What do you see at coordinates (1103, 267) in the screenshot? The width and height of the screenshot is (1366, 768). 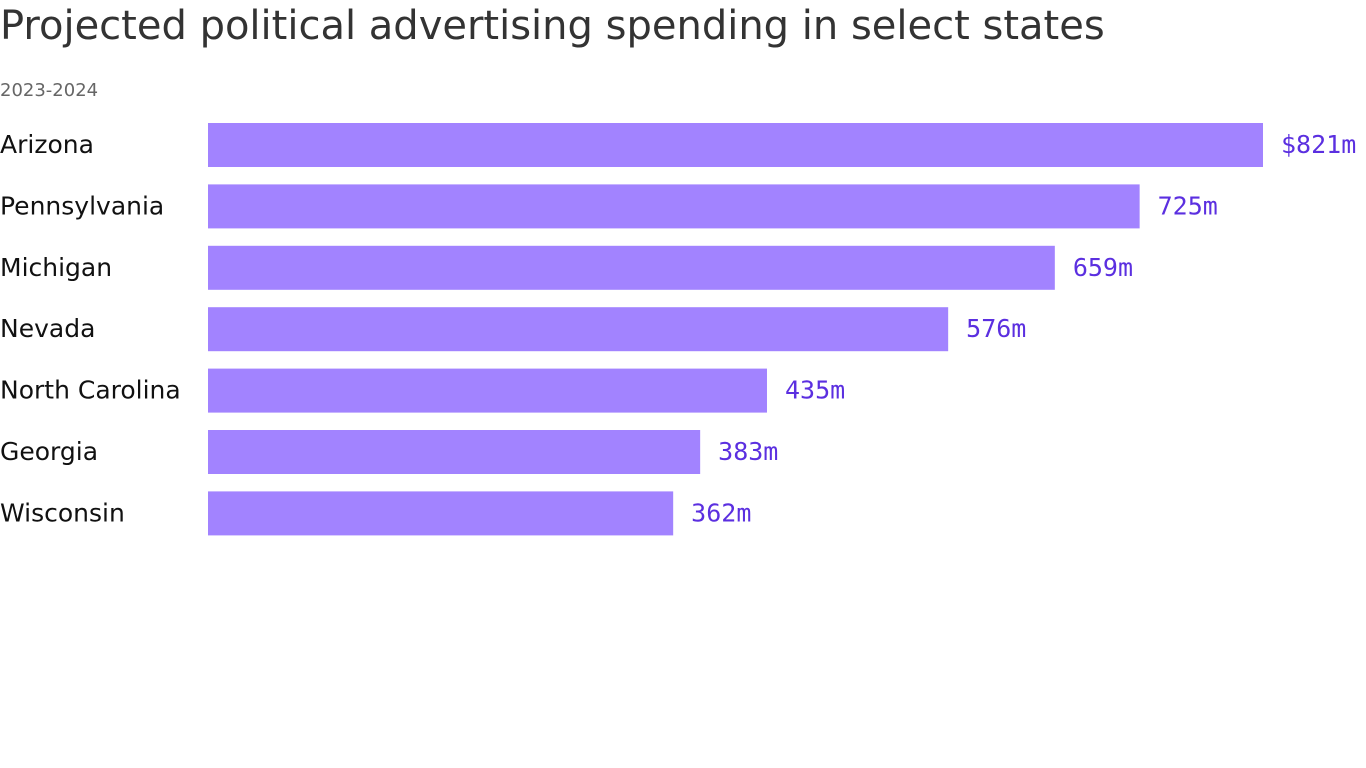 I see `value-label: 659m` at bounding box center [1103, 267].